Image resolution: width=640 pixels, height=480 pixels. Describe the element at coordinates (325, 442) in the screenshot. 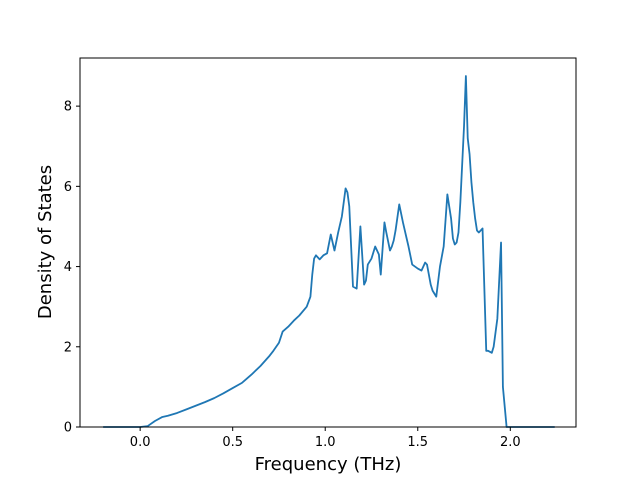

I see `x-tick-label: 1.0` at that location.